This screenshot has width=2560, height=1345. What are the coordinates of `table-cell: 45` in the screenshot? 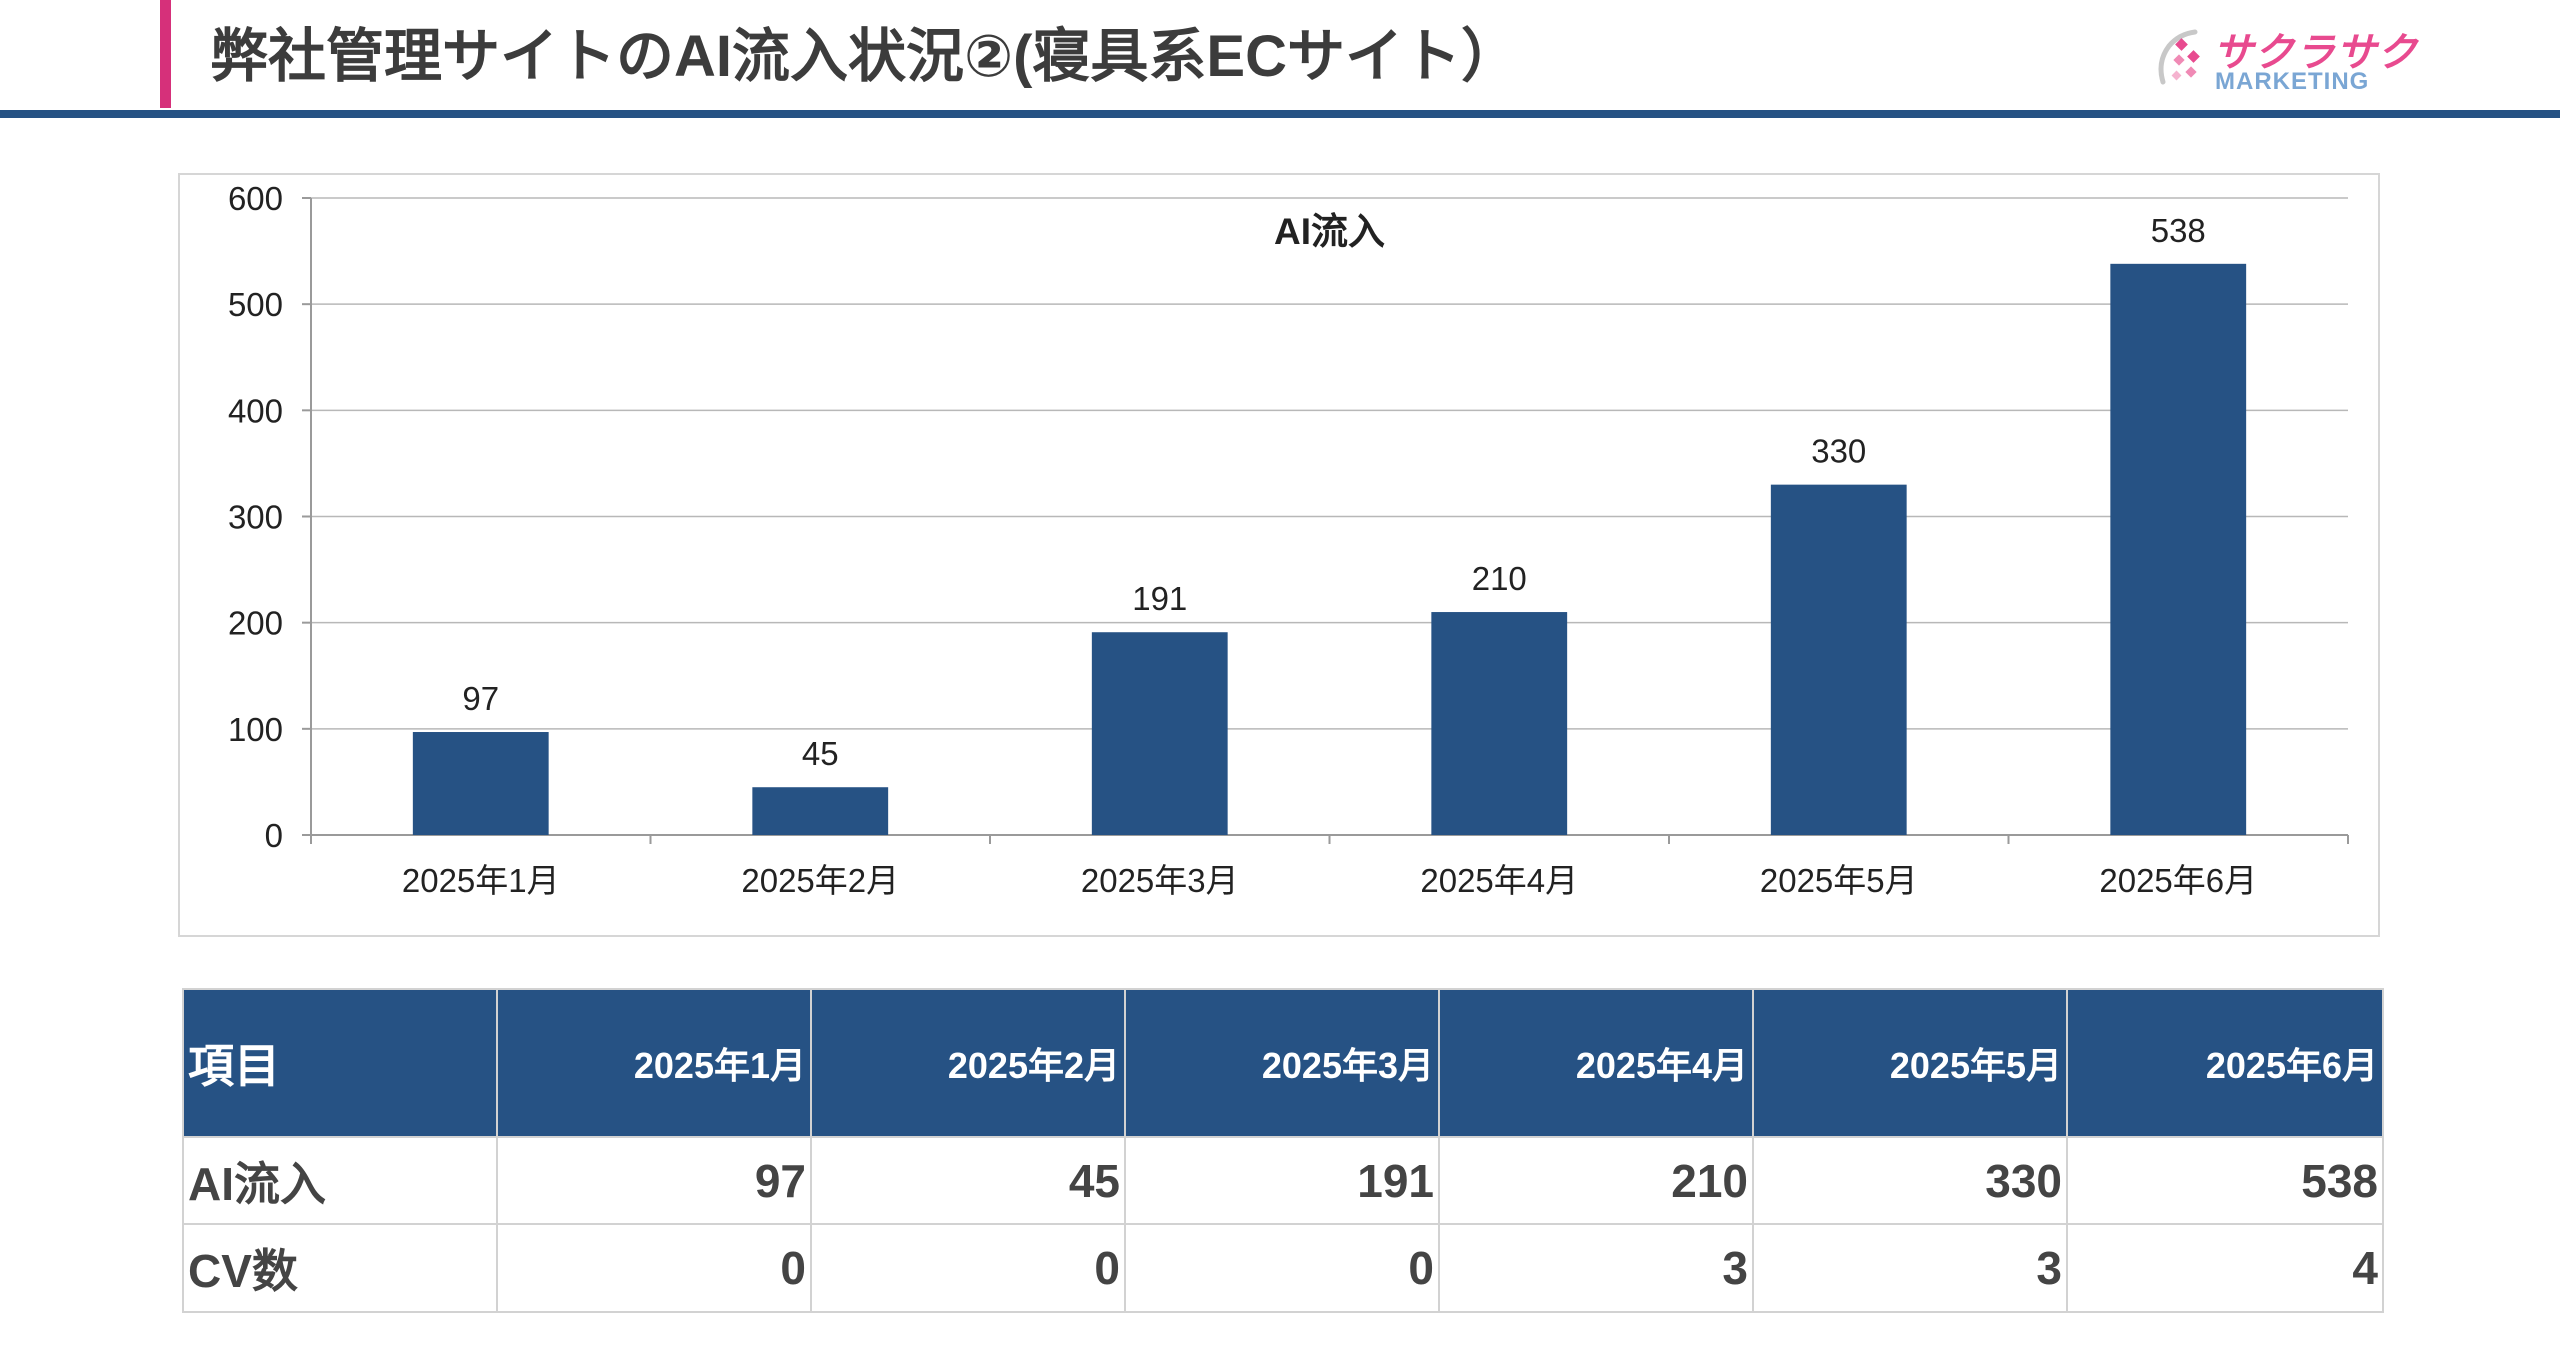 It's located at (968, 1180).